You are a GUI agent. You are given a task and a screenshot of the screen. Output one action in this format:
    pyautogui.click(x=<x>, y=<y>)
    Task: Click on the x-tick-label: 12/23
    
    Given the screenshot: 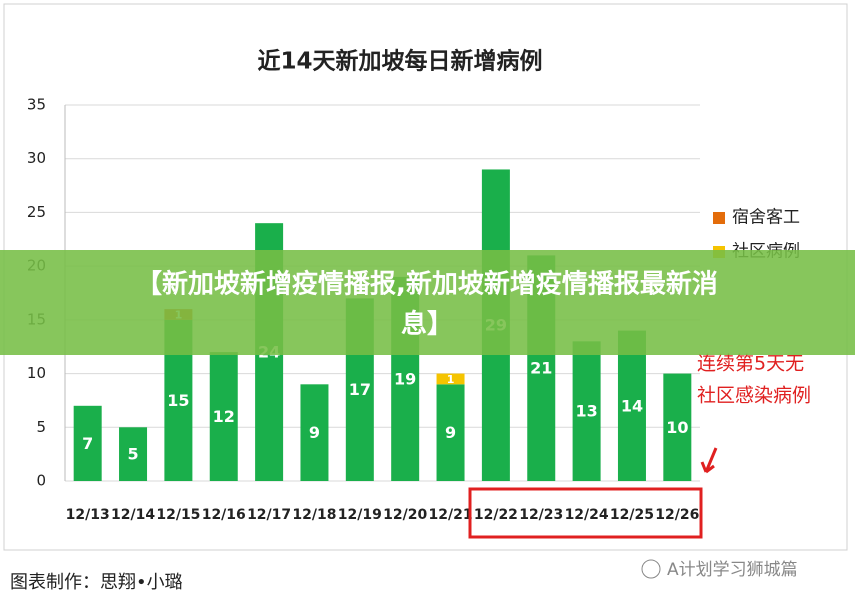 What is the action you would take?
    pyautogui.click(x=541, y=515)
    